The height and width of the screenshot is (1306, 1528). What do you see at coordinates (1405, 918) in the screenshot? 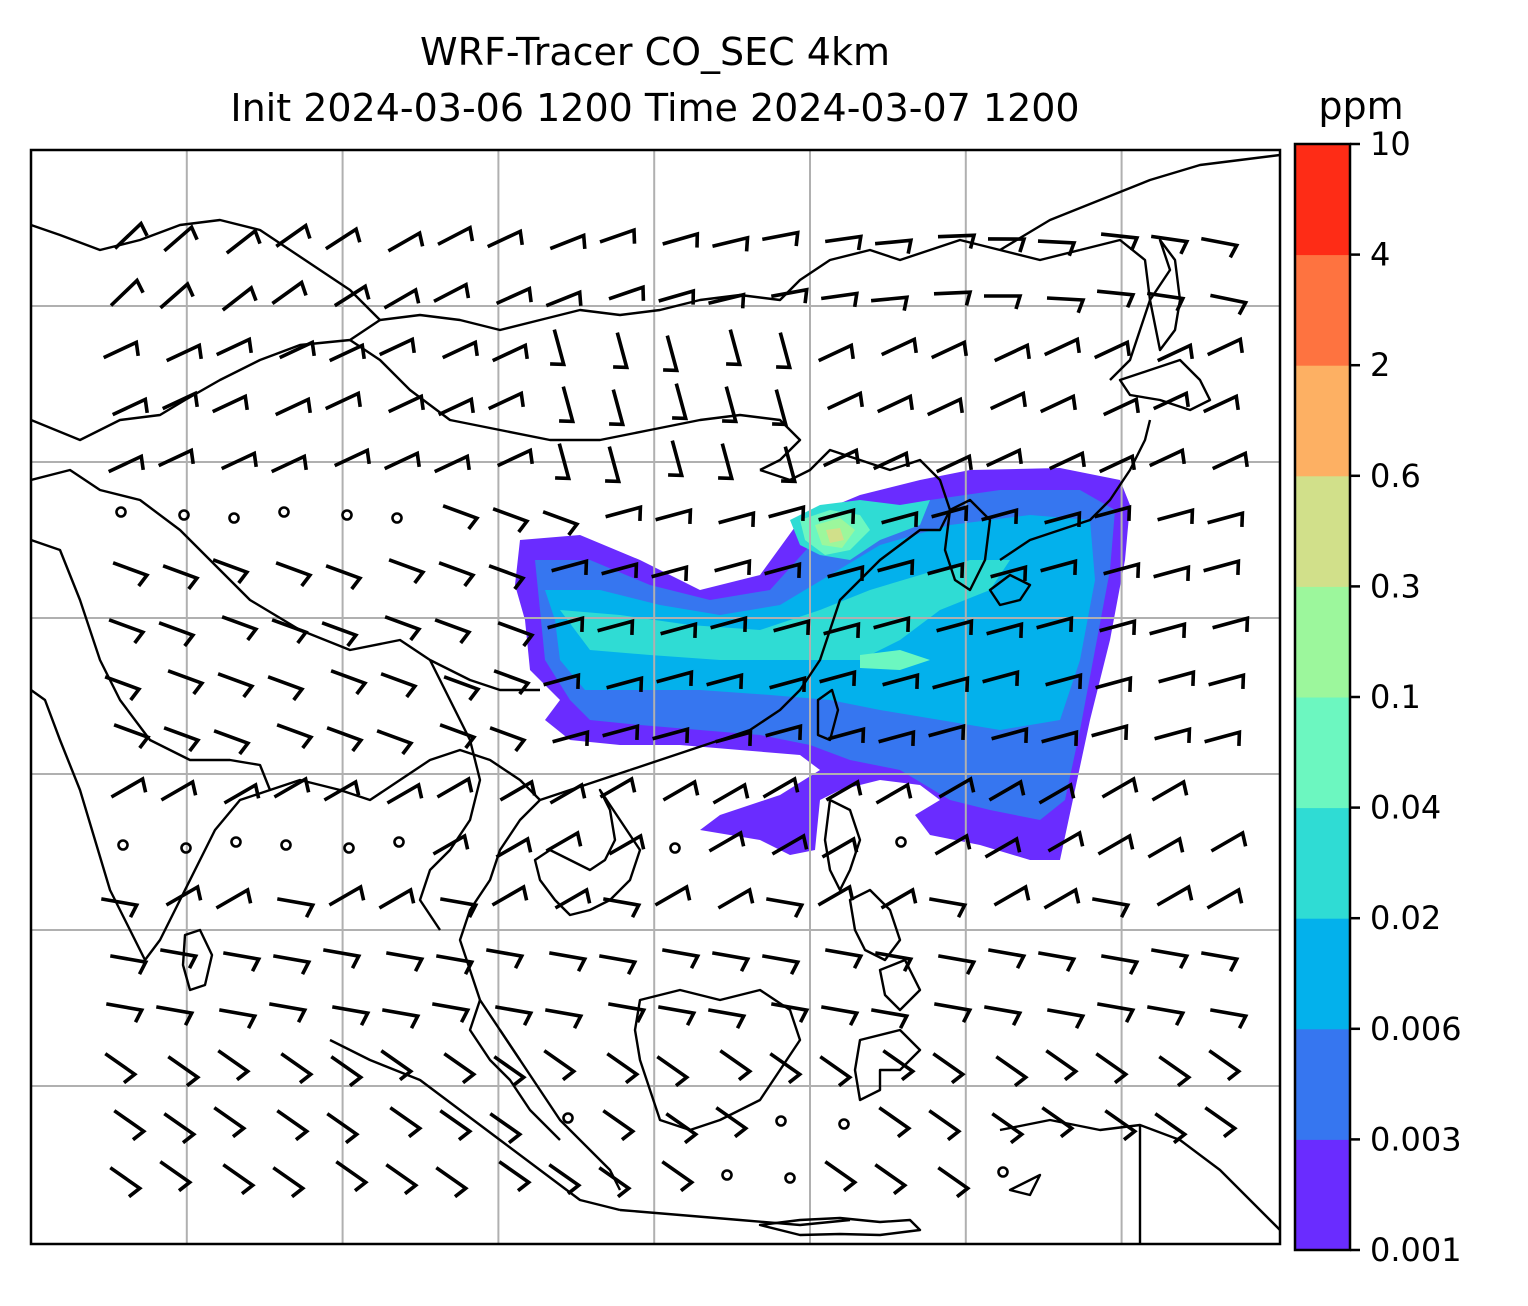
I see `colorbar-tick-label: 0.02` at bounding box center [1405, 918].